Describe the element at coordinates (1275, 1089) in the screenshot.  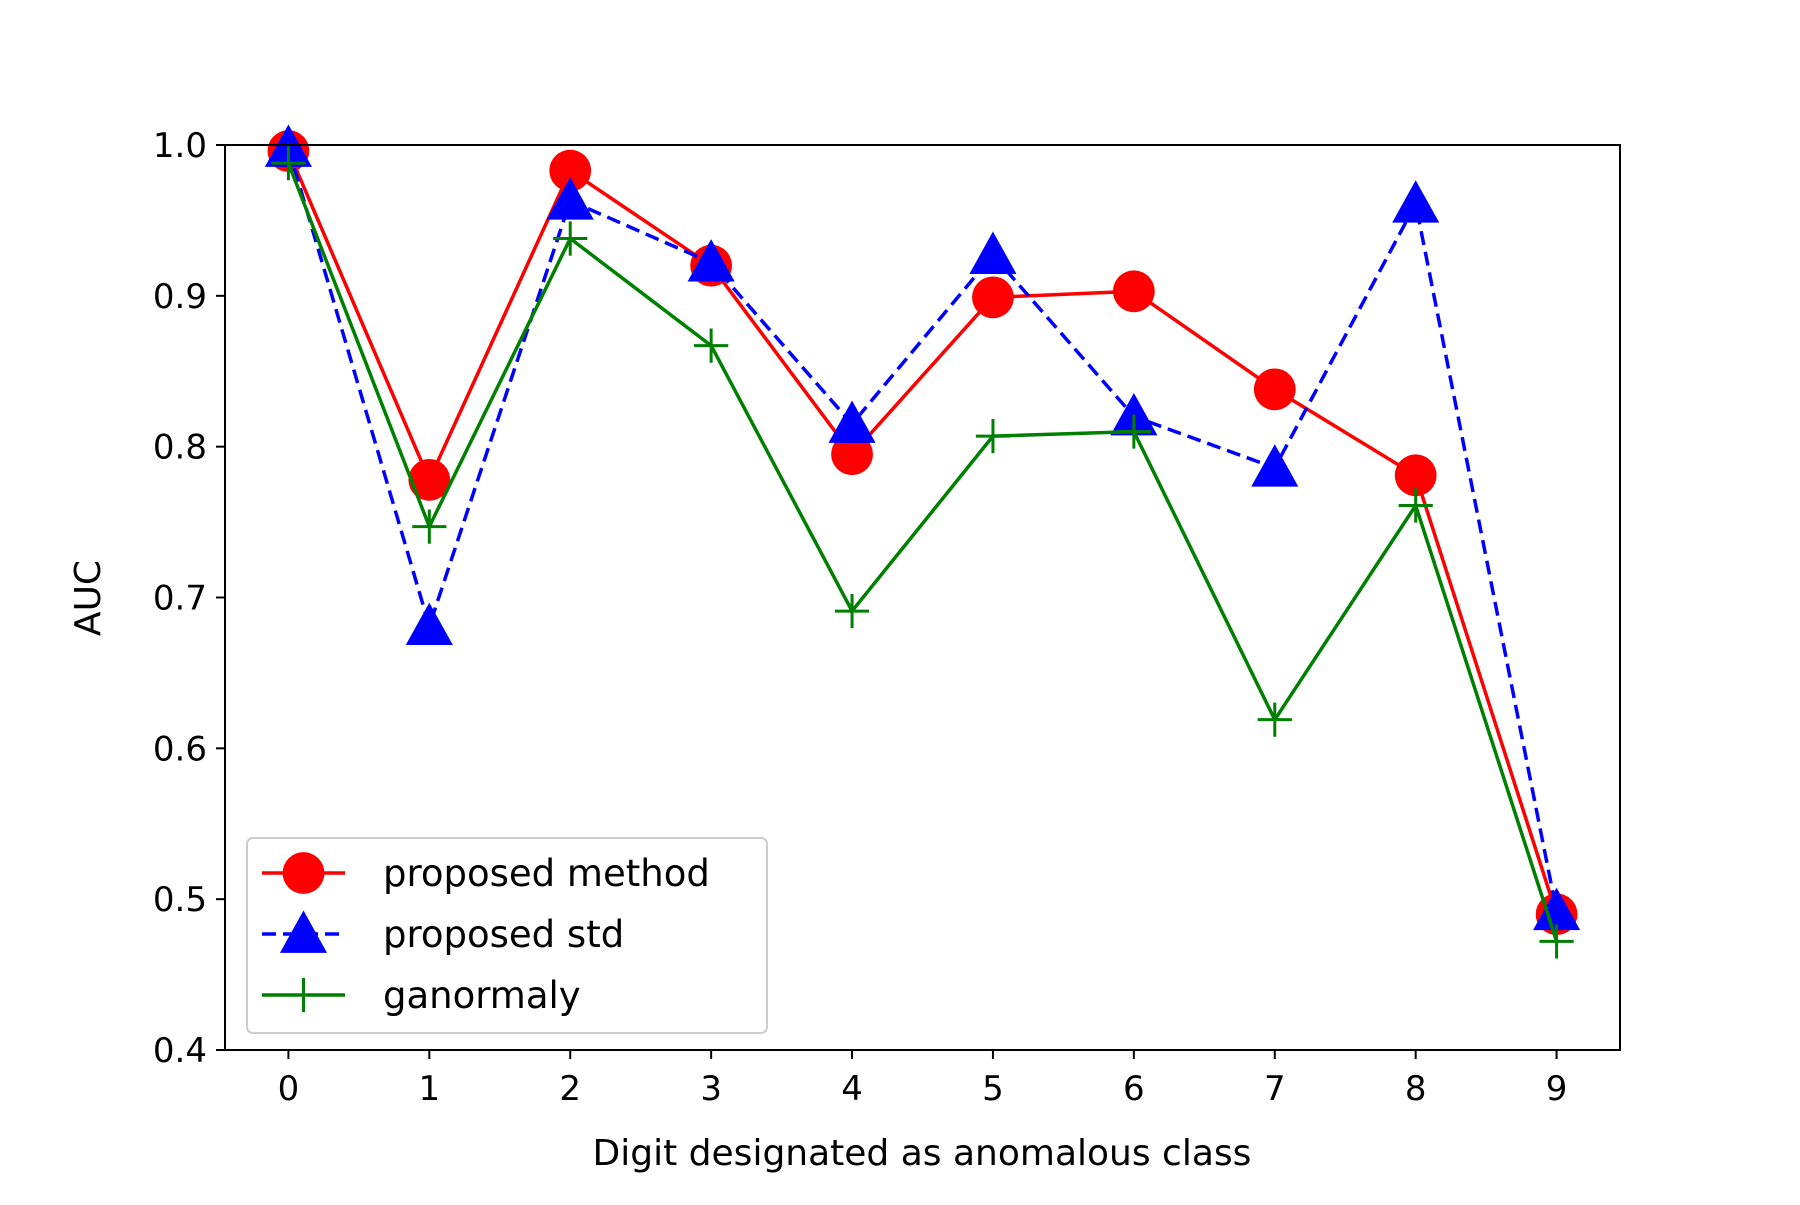
I see `x-tick-label: 7` at that location.